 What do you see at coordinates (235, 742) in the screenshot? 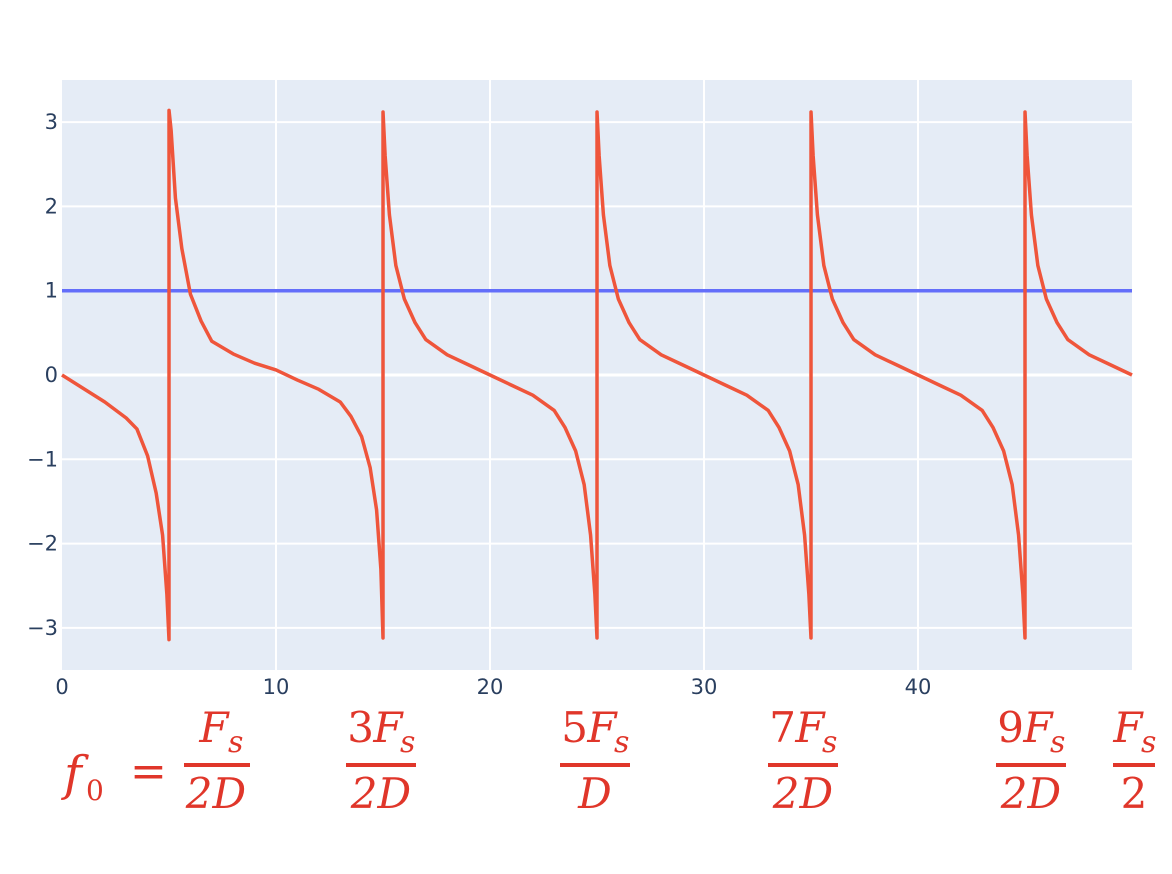
I see `fraction-1-num-sub: s` at bounding box center [235, 742].